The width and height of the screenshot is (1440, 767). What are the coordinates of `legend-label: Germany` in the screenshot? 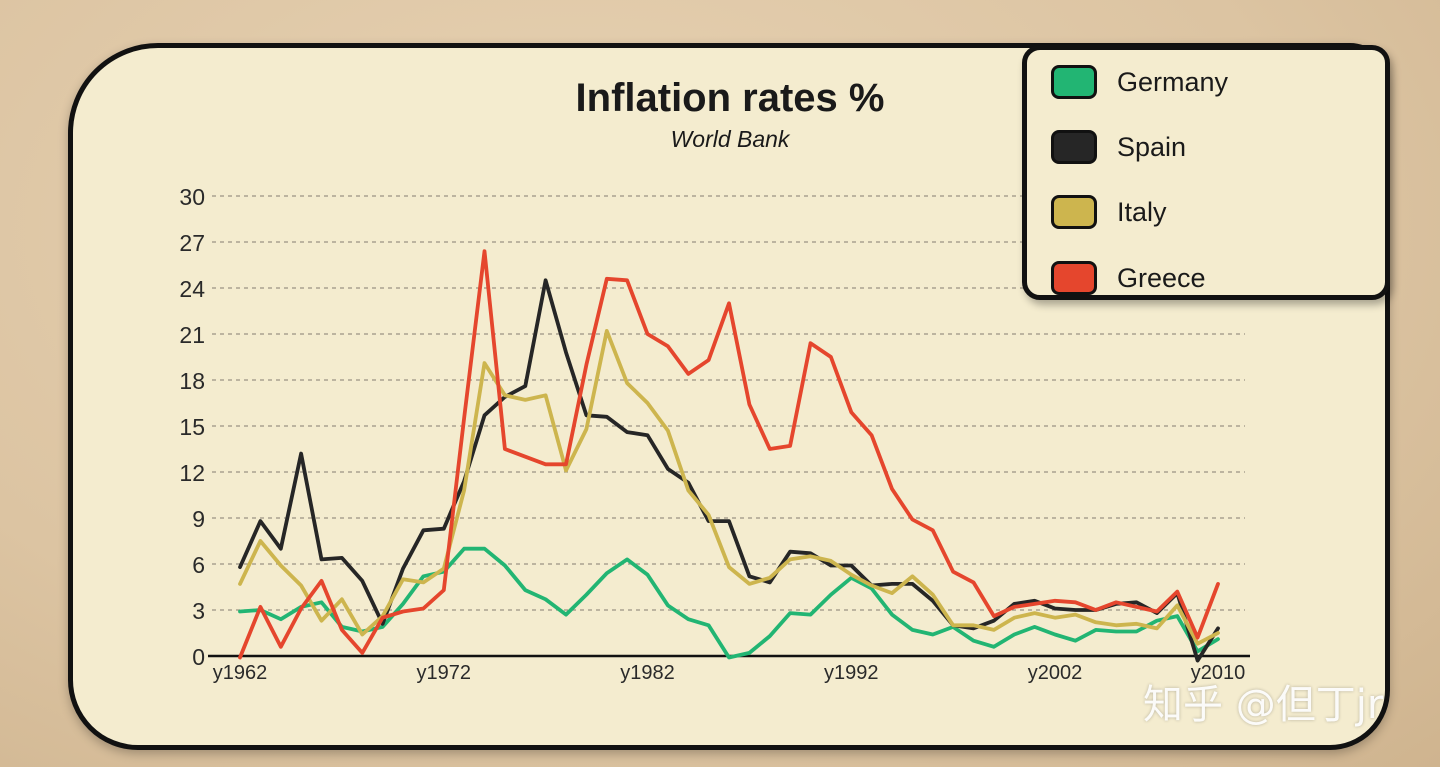 It's located at (1173, 81).